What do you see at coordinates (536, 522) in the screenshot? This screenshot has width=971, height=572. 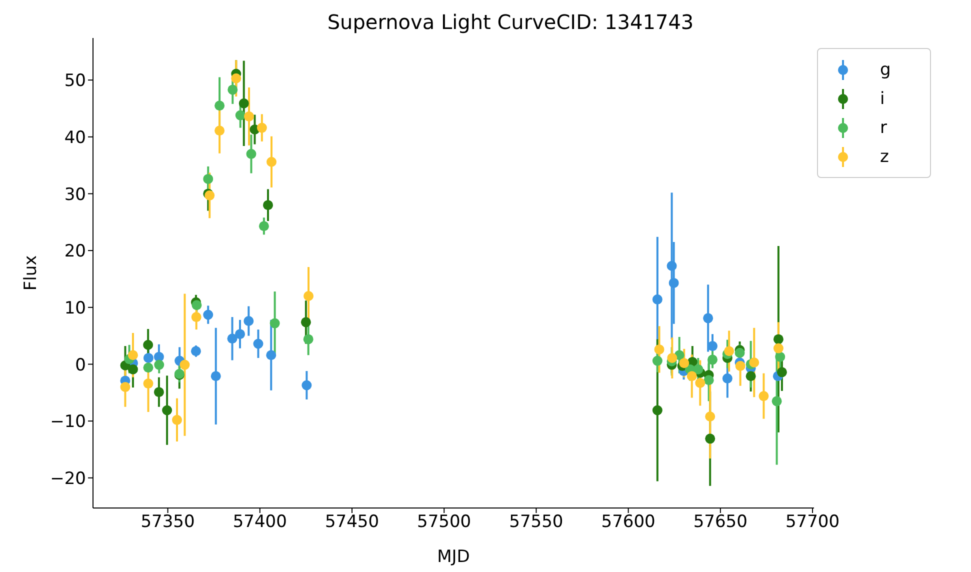 I see `x-tick-label: 57550` at bounding box center [536, 522].